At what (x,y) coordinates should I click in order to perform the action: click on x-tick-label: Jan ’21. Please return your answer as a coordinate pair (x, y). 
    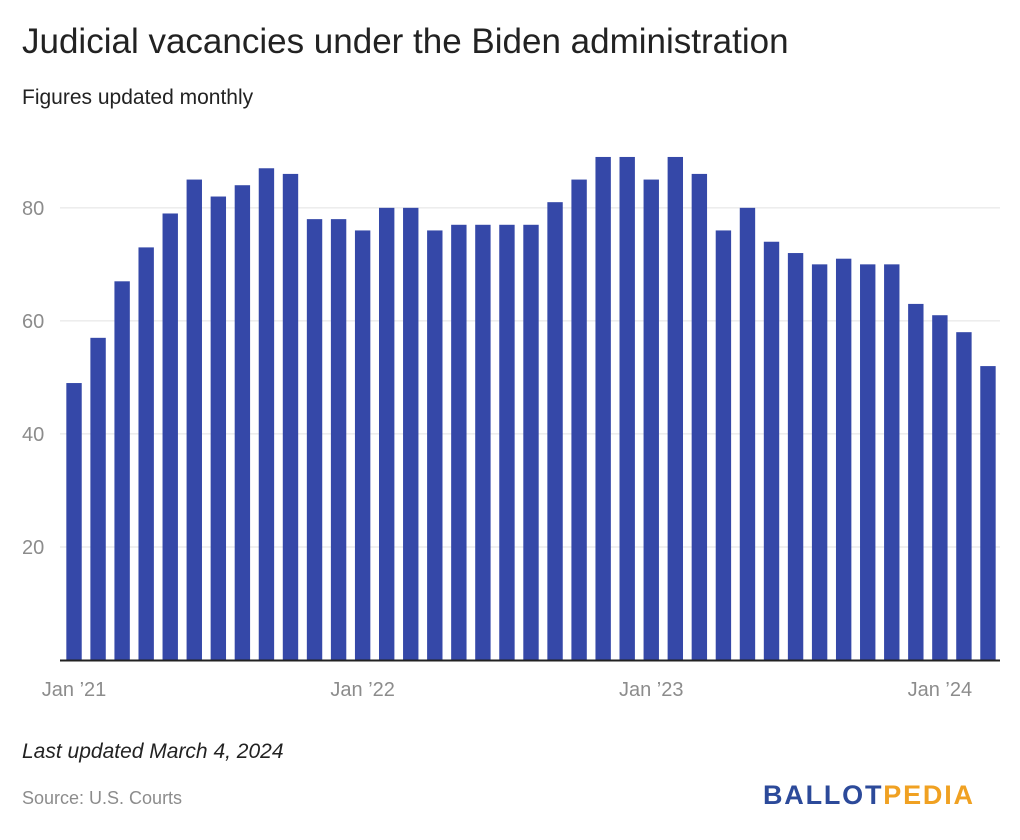
    Looking at the image, I should click on (74, 690).